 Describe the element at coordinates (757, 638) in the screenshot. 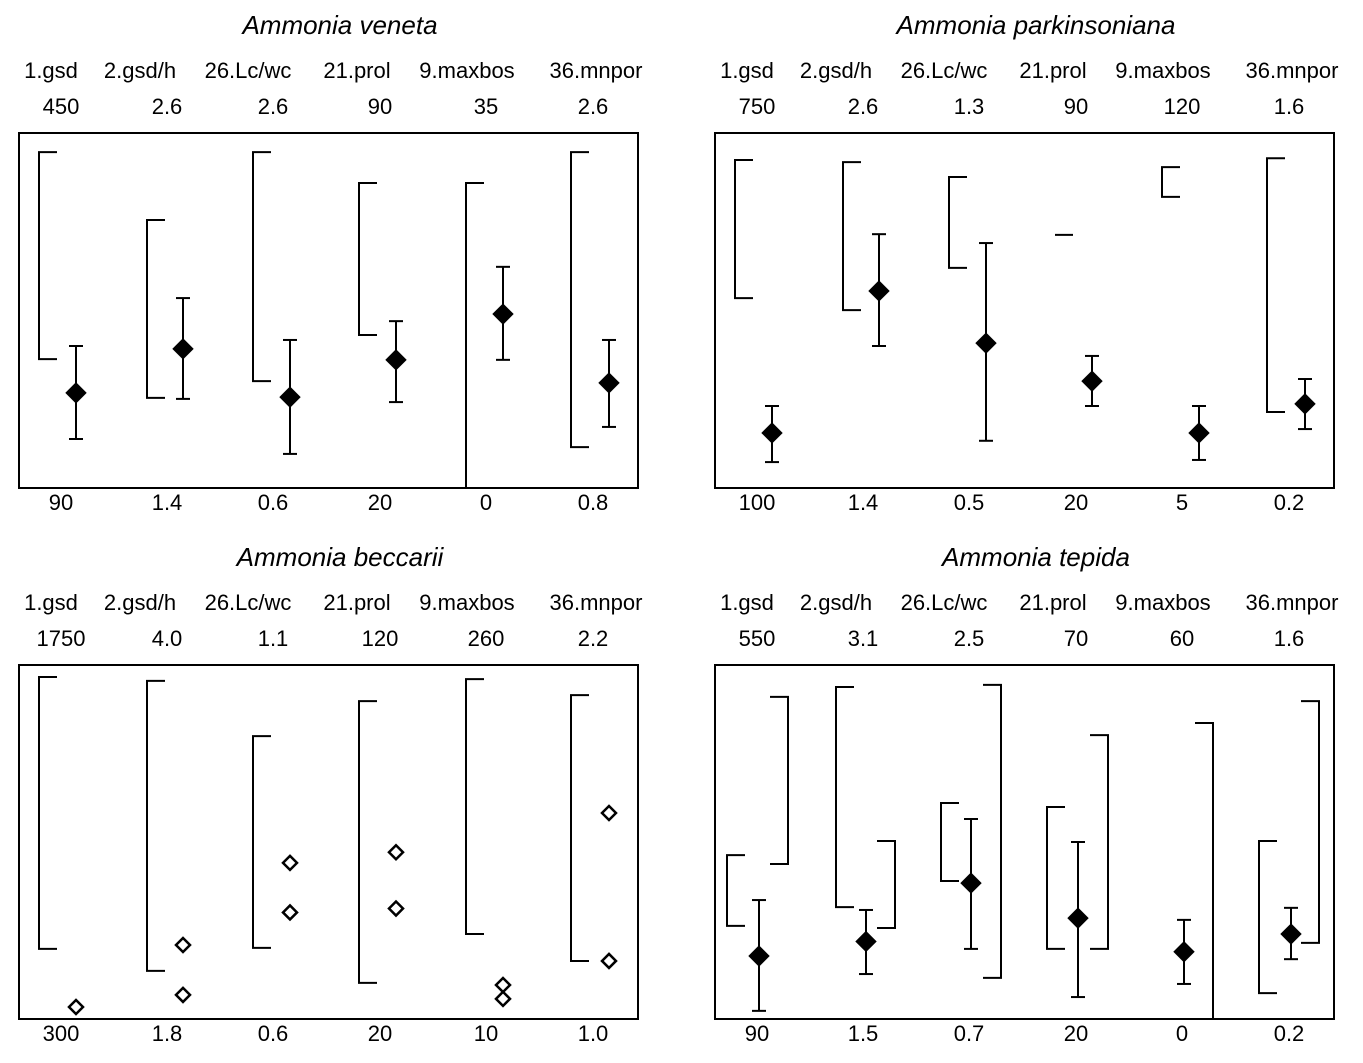

I see `max-value-label: 550` at that location.